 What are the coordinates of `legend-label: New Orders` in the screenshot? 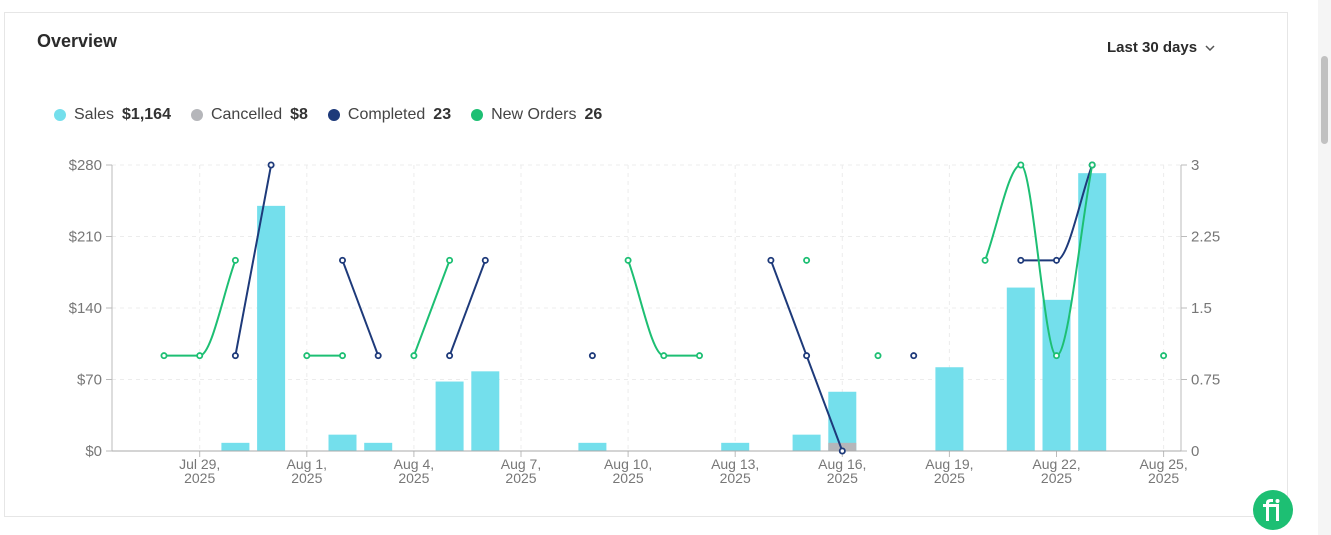 It's located at (534, 114).